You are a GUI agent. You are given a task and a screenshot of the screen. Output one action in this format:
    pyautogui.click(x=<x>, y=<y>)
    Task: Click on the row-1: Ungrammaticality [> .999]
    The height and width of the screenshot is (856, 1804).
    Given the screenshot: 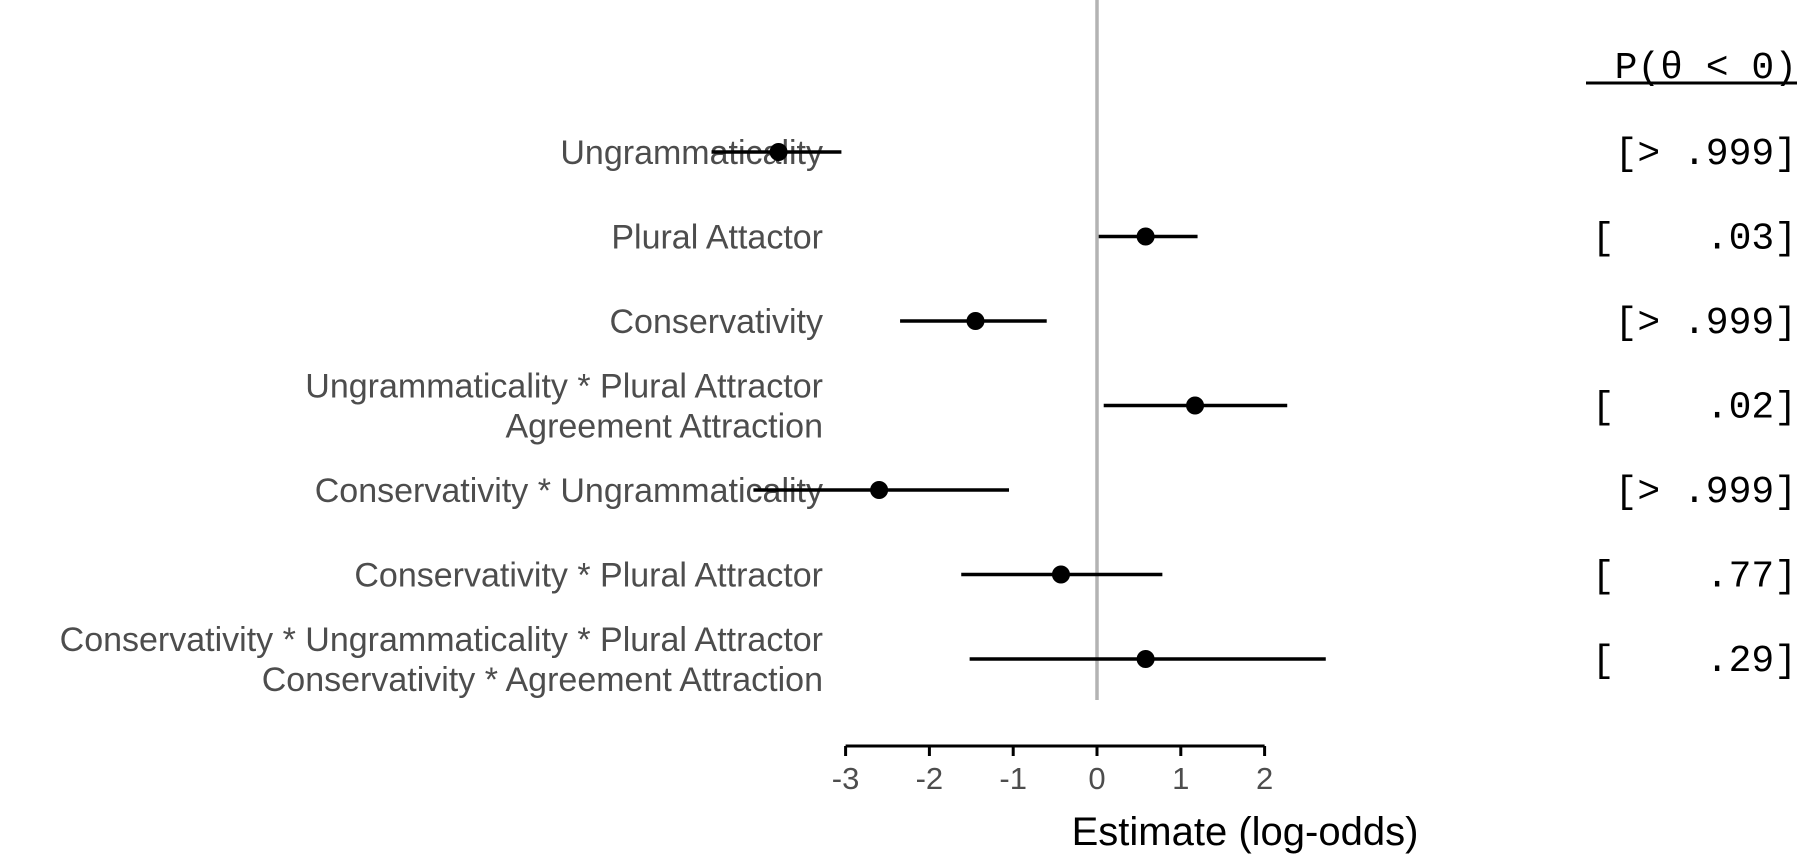 What is the action you would take?
    pyautogui.click(x=1178, y=154)
    